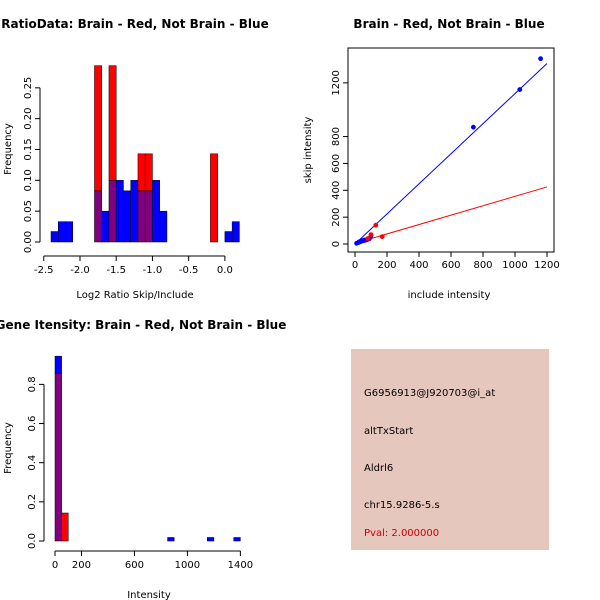  Describe the element at coordinates (451, 215) in the screenshot. I see `brain-fit-line` at that location.